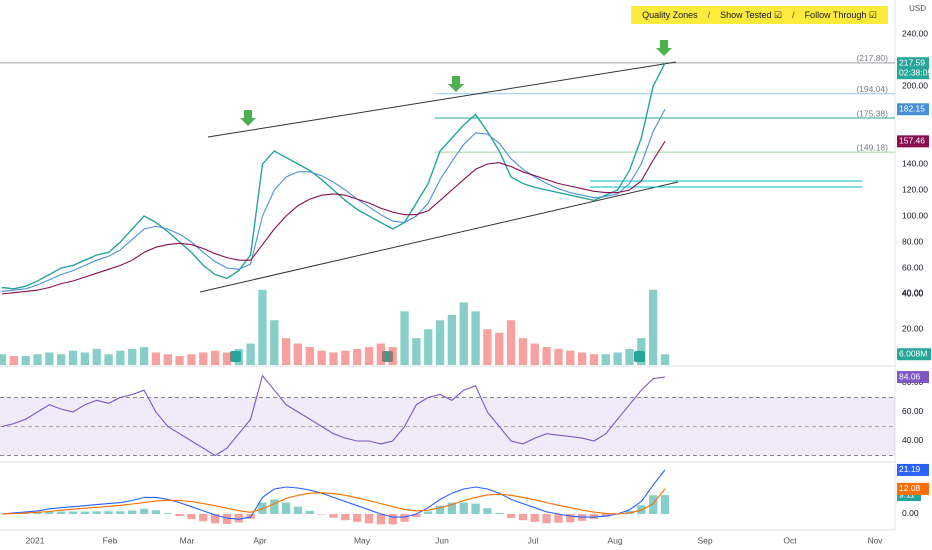 The image size is (932, 550). What do you see at coordinates (872, 58) in the screenshot?
I see `price-level-label: (217.80)` at bounding box center [872, 58].